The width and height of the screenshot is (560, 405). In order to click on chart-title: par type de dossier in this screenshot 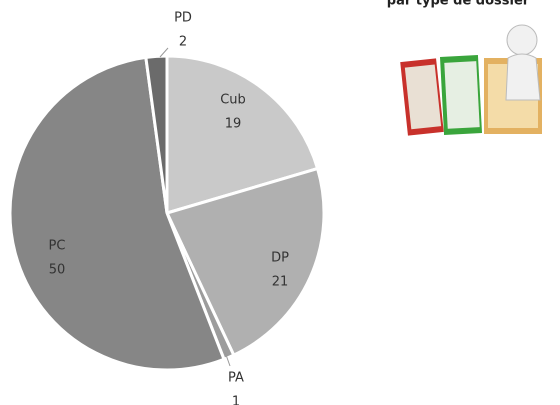, I will do `click(458, 4)`.